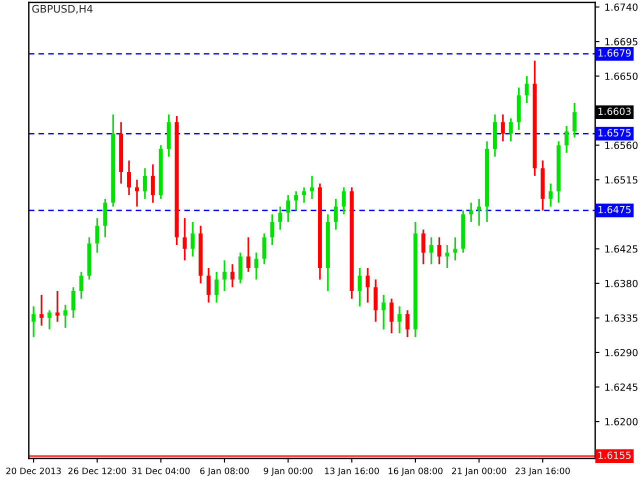 The height and width of the screenshot is (480, 640). What do you see at coordinates (621, 422) in the screenshot?
I see `y-tick-label: 1.6200` at bounding box center [621, 422].